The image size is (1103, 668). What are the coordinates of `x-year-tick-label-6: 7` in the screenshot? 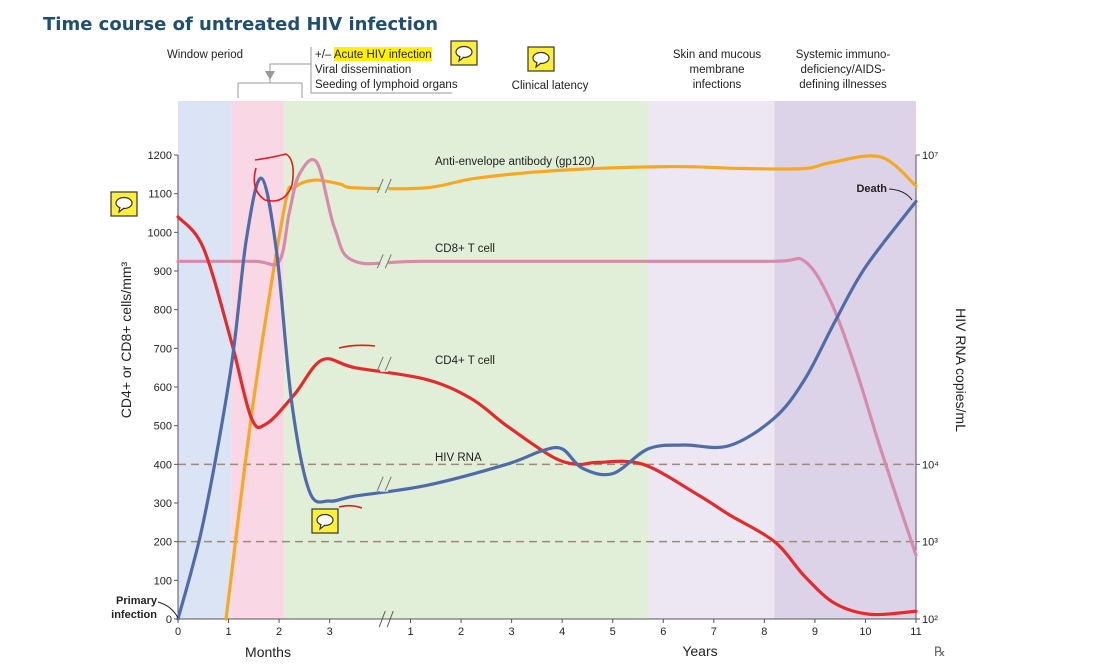 It's located at (714, 632).